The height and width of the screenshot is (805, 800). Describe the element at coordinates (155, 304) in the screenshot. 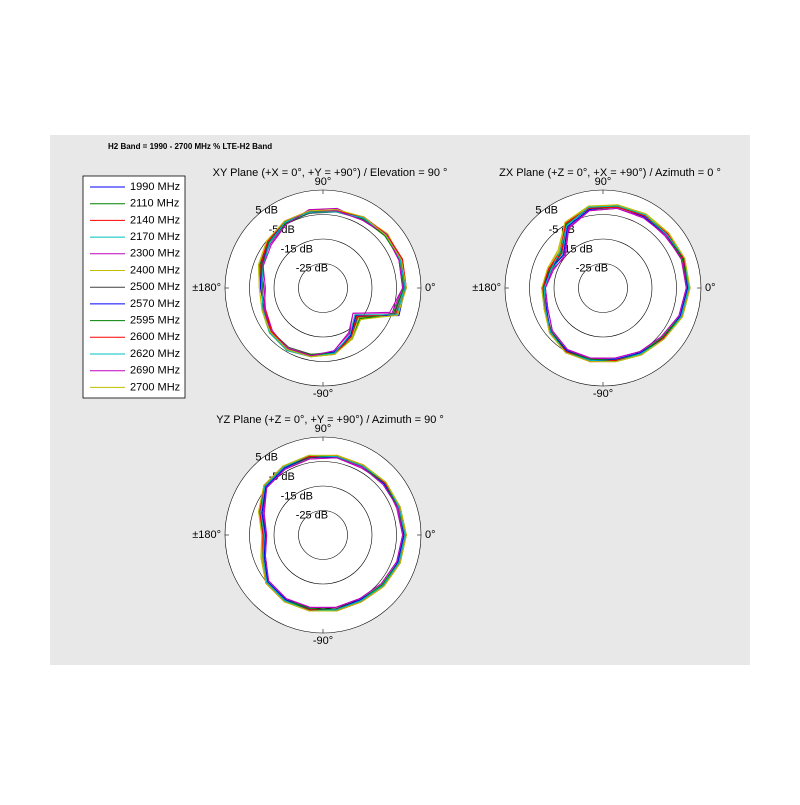

I see `legend-label: 2570 MHz` at that location.